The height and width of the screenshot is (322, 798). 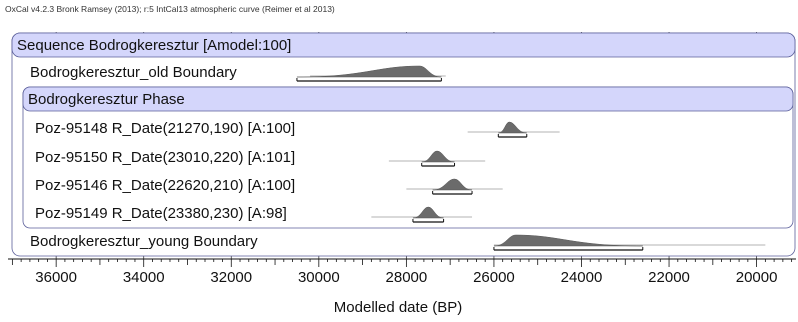 I want to click on x-tick-label: 26000, so click(x=494, y=277).